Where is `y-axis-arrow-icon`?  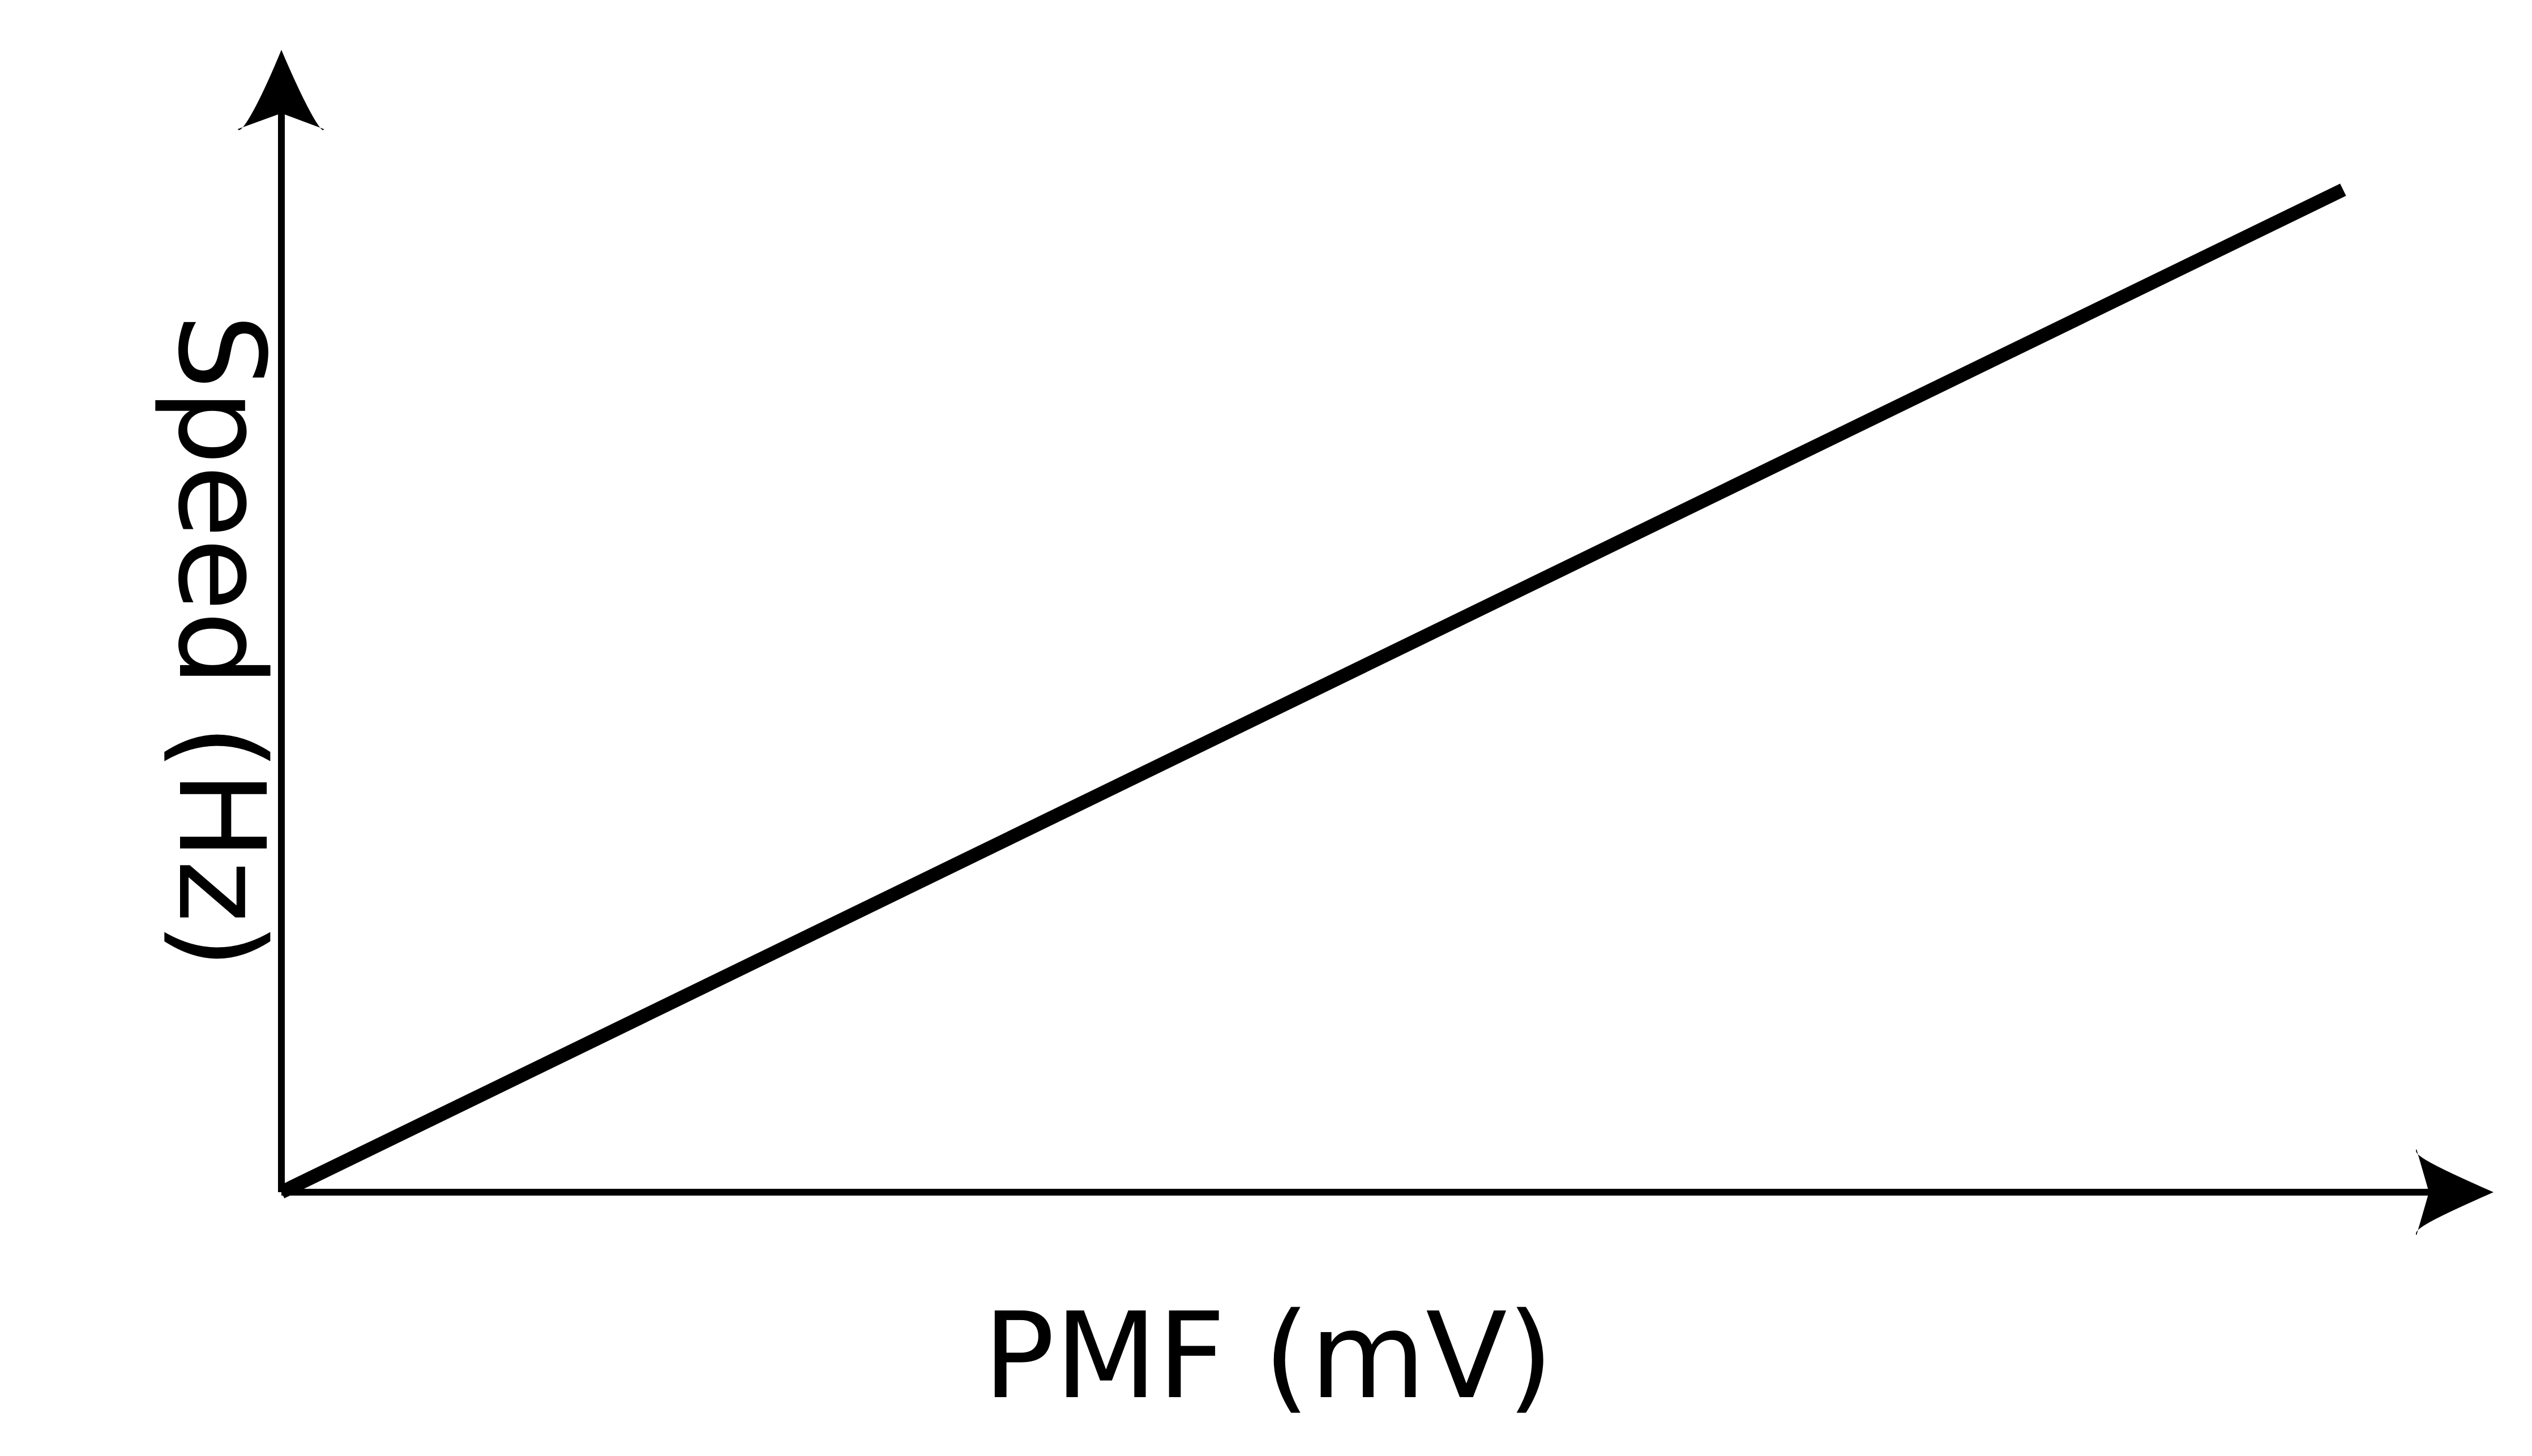 y-axis-arrow-icon is located at coordinates (281, 90).